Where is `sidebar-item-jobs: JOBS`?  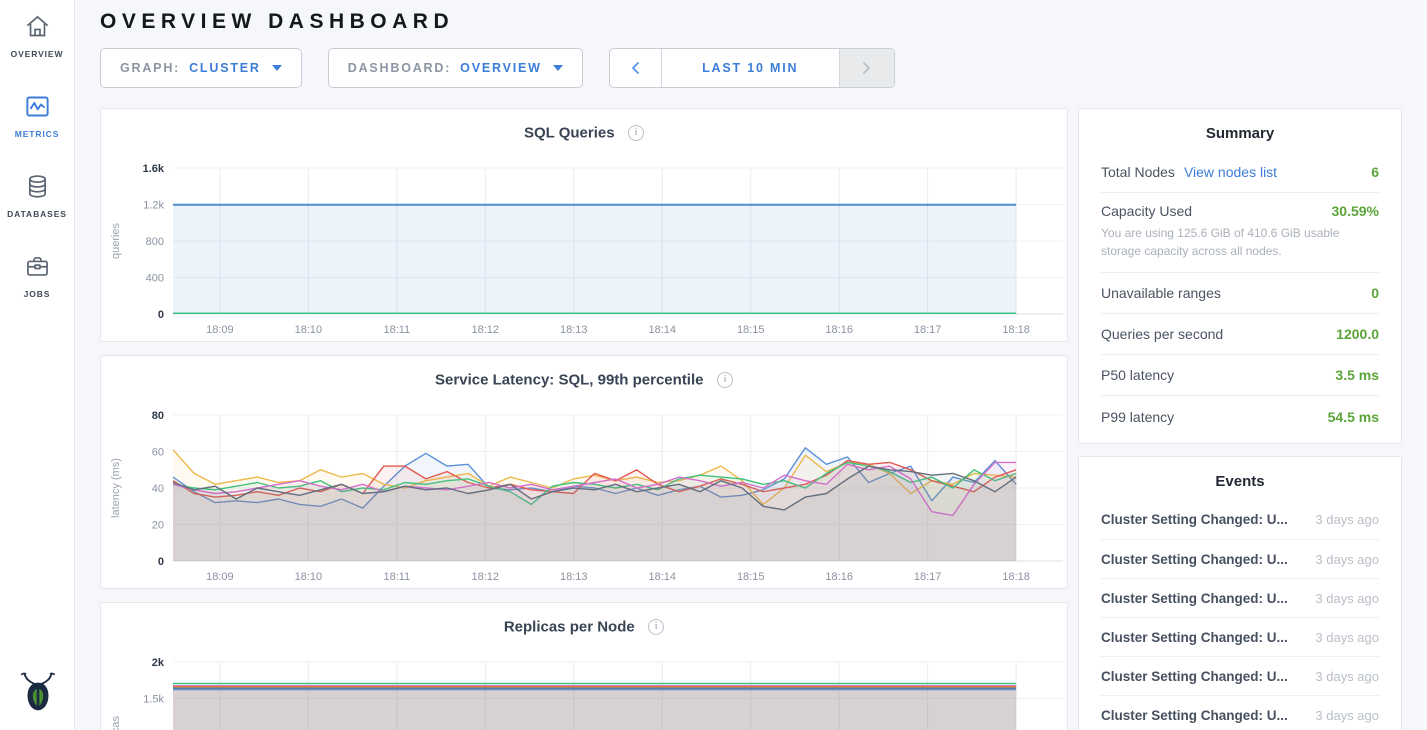 sidebar-item-jobs: JOBS is located at coordinates (37, 280).